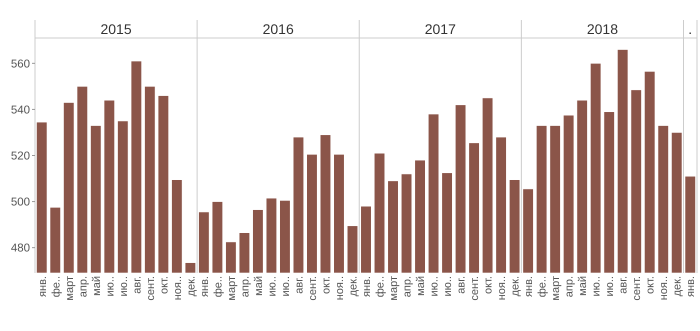  What do you see at coordinates (602, 29) in the screenshot?
I see `text: 2018` at bounding box center [602, 29].